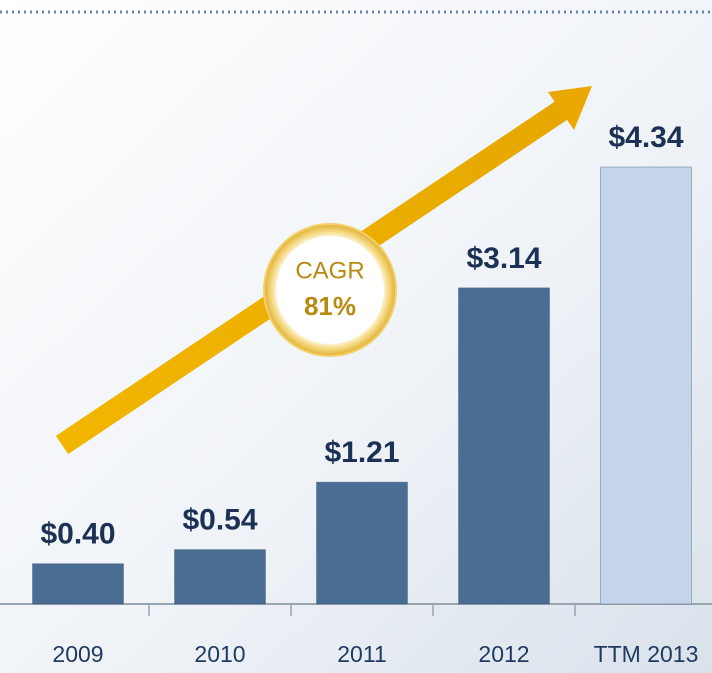  I want to click on x-tick-label: 2009, so click(77, 654).